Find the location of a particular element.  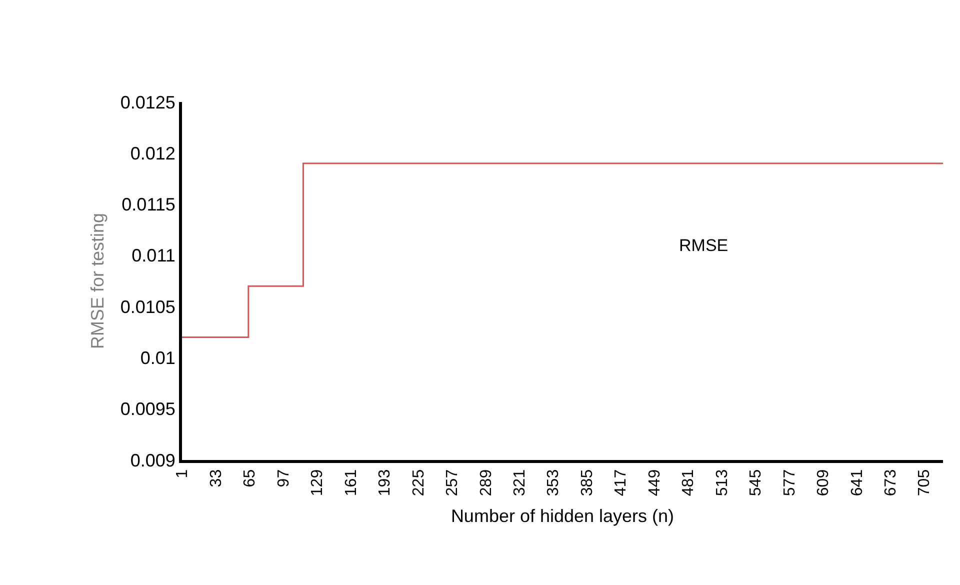

x-tick-label: 289 is located at coordinates (486, 482).